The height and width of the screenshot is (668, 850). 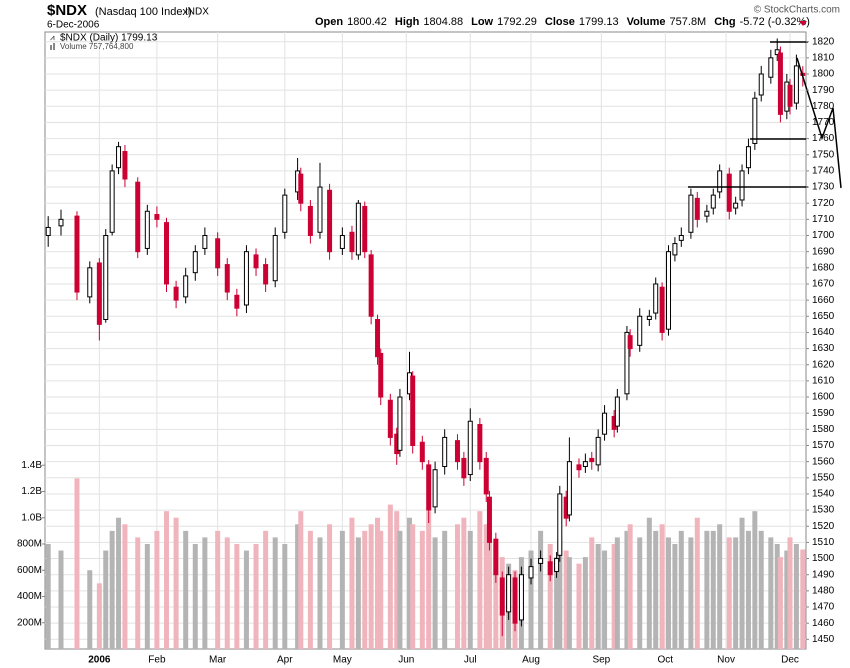 I want to click on volume-tick-label: 800M, so click(x=29, y=544).